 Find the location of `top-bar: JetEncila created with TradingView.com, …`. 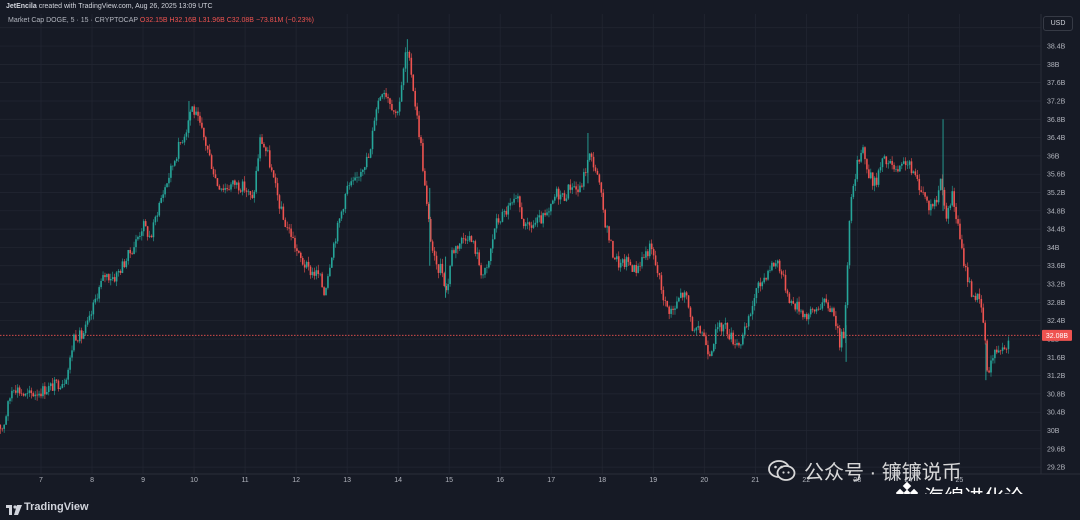

top-bar: JetEncila created with TradingView.com, … is located at coordinates (540, 8).